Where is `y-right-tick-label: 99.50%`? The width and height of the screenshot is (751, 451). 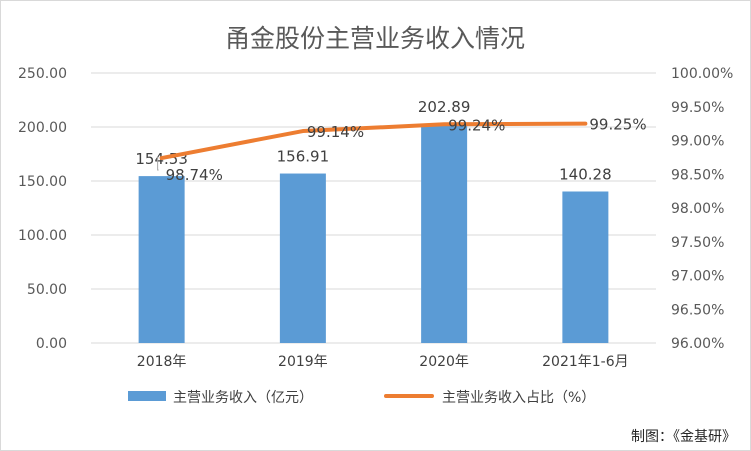
y-right-tick-label: 99.50% is located at coordinates (697, 108).